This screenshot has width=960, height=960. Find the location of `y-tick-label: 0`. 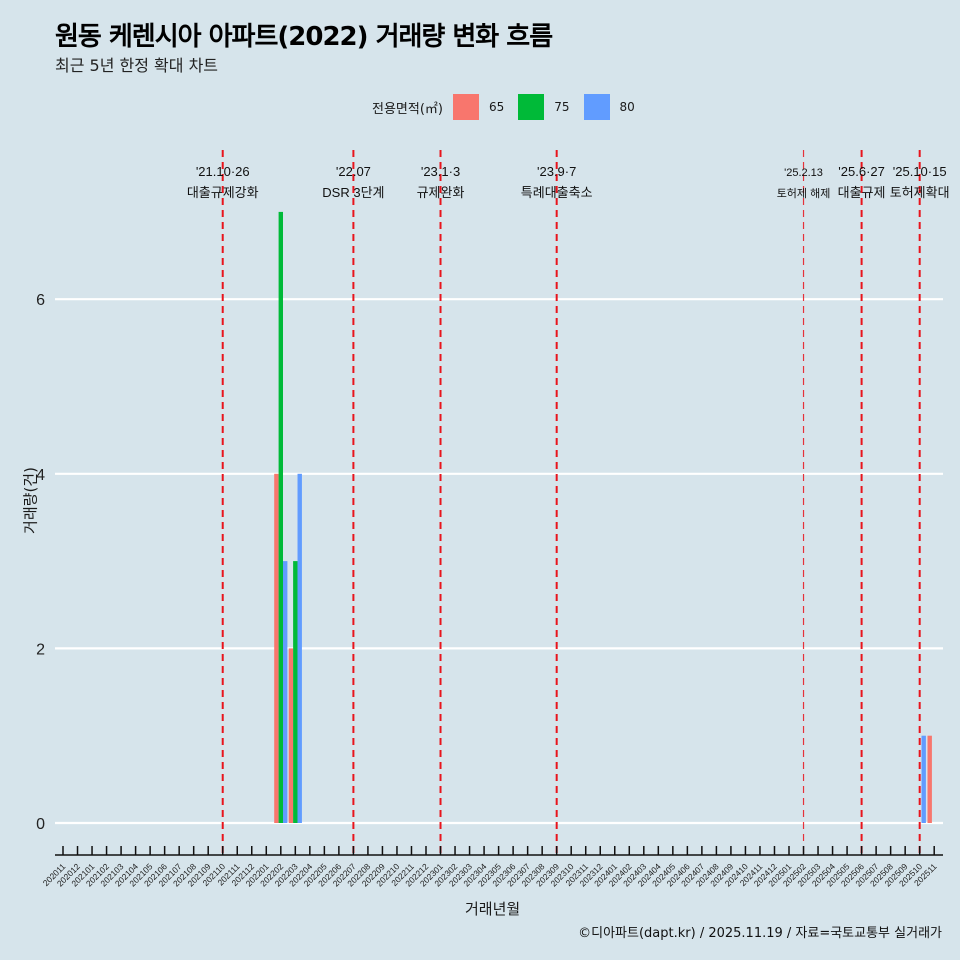

y-tick-label: 0 is located at coordinates (40, 824).